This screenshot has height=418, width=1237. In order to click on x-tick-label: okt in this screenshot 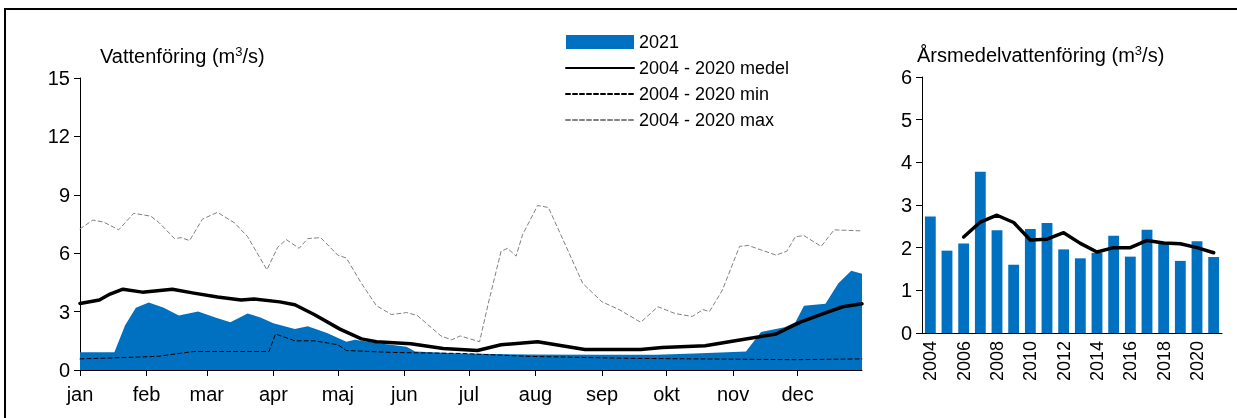, I will do `click(667, 394)`.